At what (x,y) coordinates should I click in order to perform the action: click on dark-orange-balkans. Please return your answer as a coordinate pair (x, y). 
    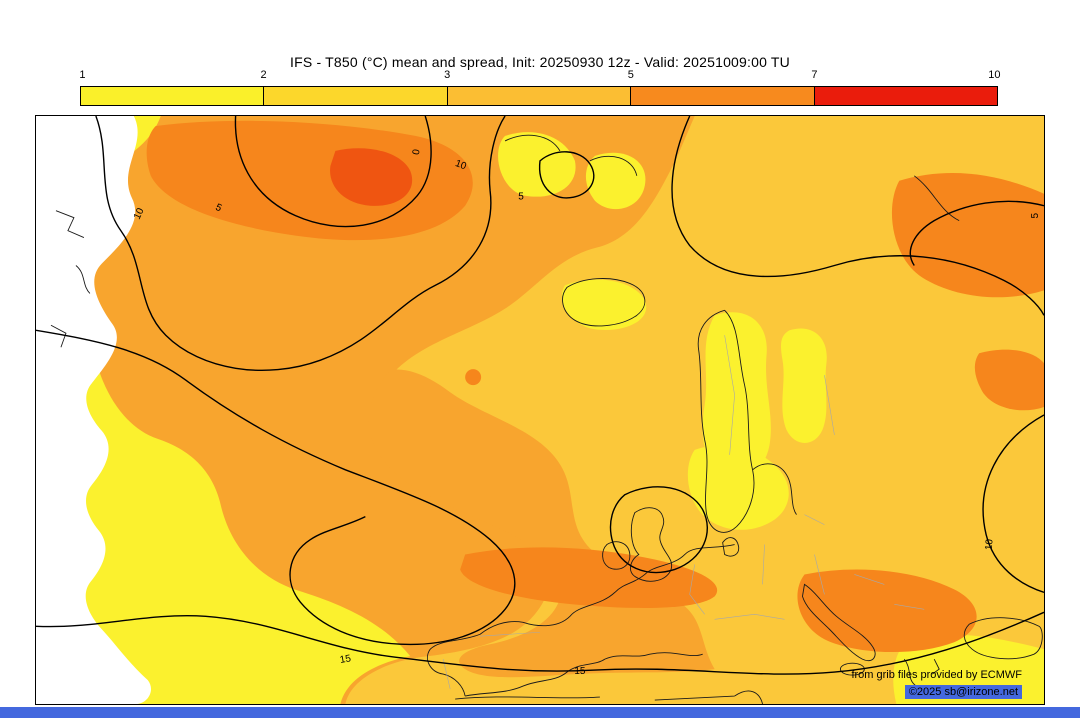
    Looking at the image, I should click on (887, 611).